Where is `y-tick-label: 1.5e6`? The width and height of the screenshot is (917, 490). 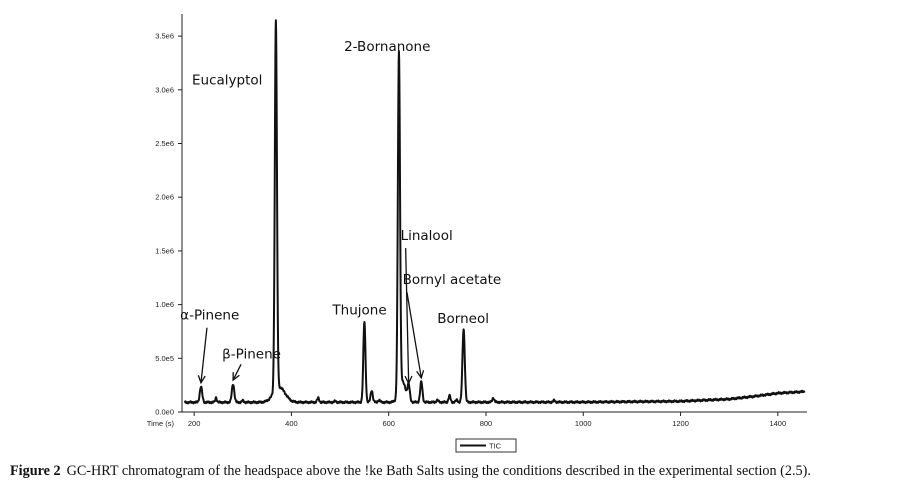 y-tick-label: 1.5e6 is located at coordinates (164, 250).